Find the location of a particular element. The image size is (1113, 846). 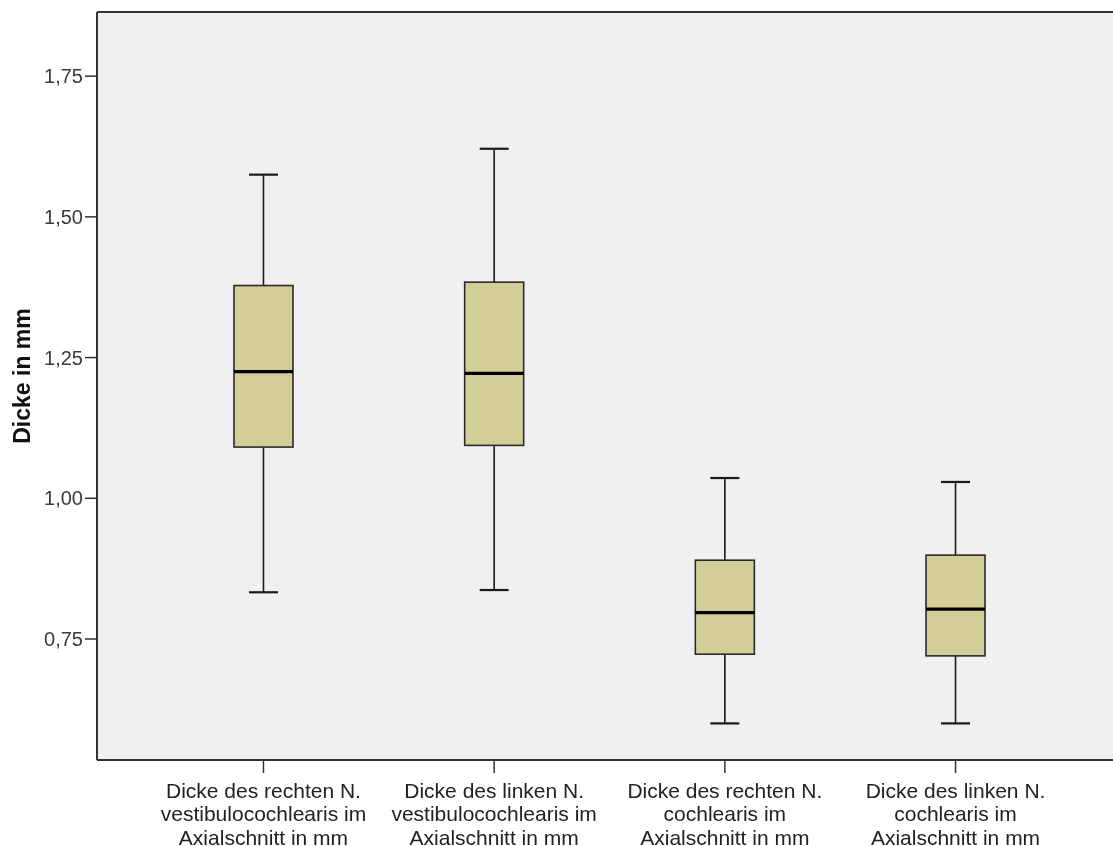

x-tick-label: Dicke des linken N. vestibulocochlearis im Axialschnitt in mm is located at coordinates (494, 812).